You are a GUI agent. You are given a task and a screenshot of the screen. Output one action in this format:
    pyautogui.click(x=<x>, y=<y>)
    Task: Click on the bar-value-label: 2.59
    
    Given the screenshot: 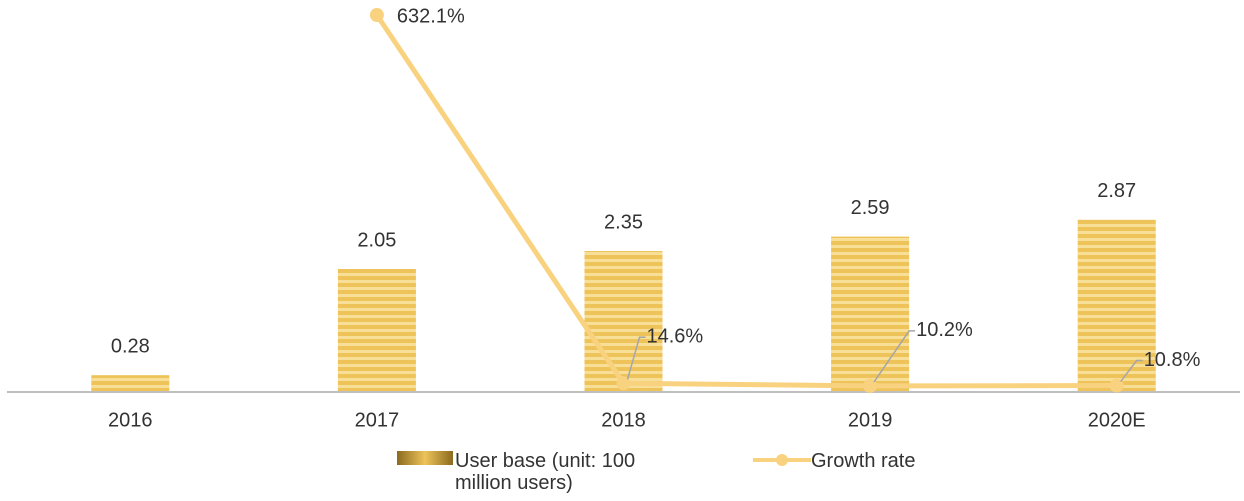 What is the action you would take?
    pyautogui.click(x=870, y=208)
    